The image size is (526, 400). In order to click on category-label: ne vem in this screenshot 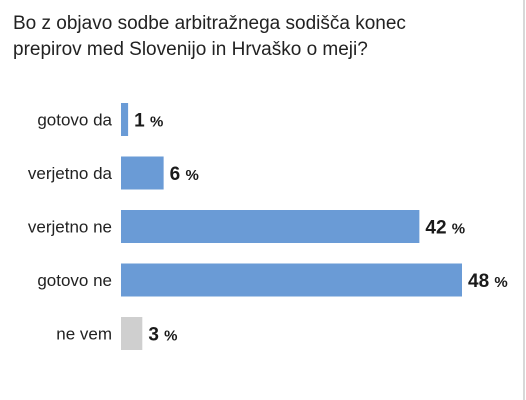, I will do `click(84, 334)`.